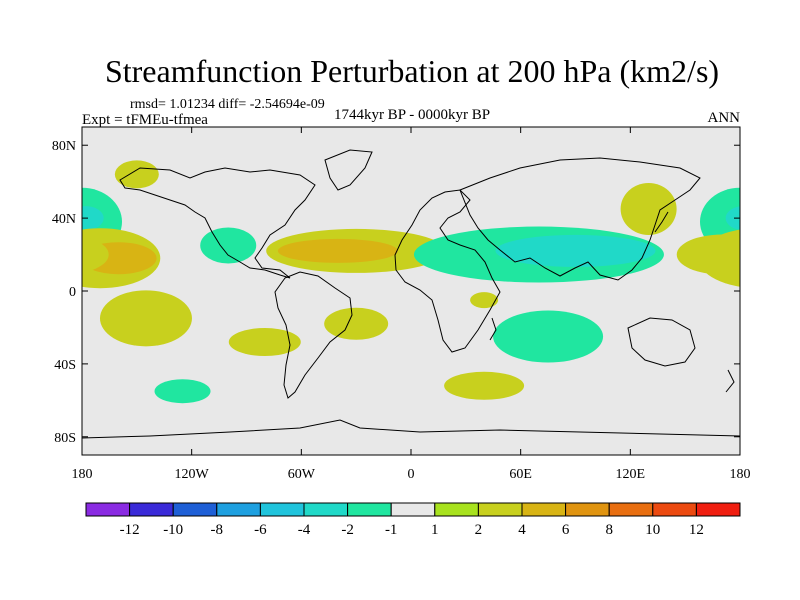 Image resolution: width=800 pixels, height=600 pixels. I want to click on experiment-label: Expt = tFMEu-tfmea, so click(145, 120).